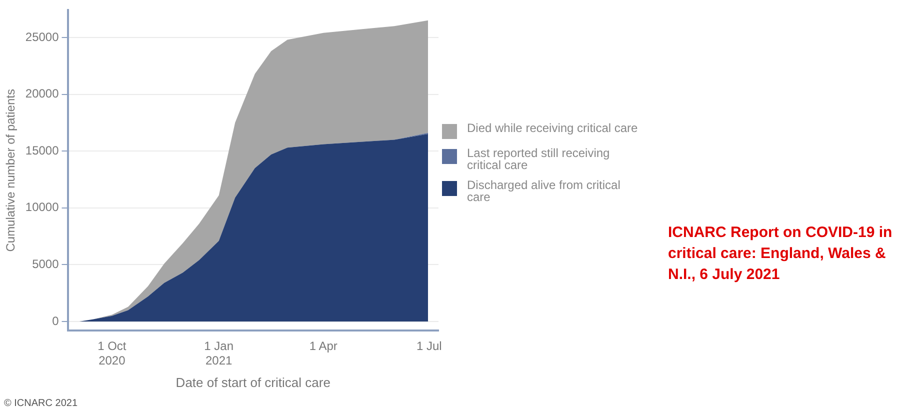 This screenshot has height=414, width=909. I want to click on x-tick-label: 1 Oct 2020, so click(112, 353).